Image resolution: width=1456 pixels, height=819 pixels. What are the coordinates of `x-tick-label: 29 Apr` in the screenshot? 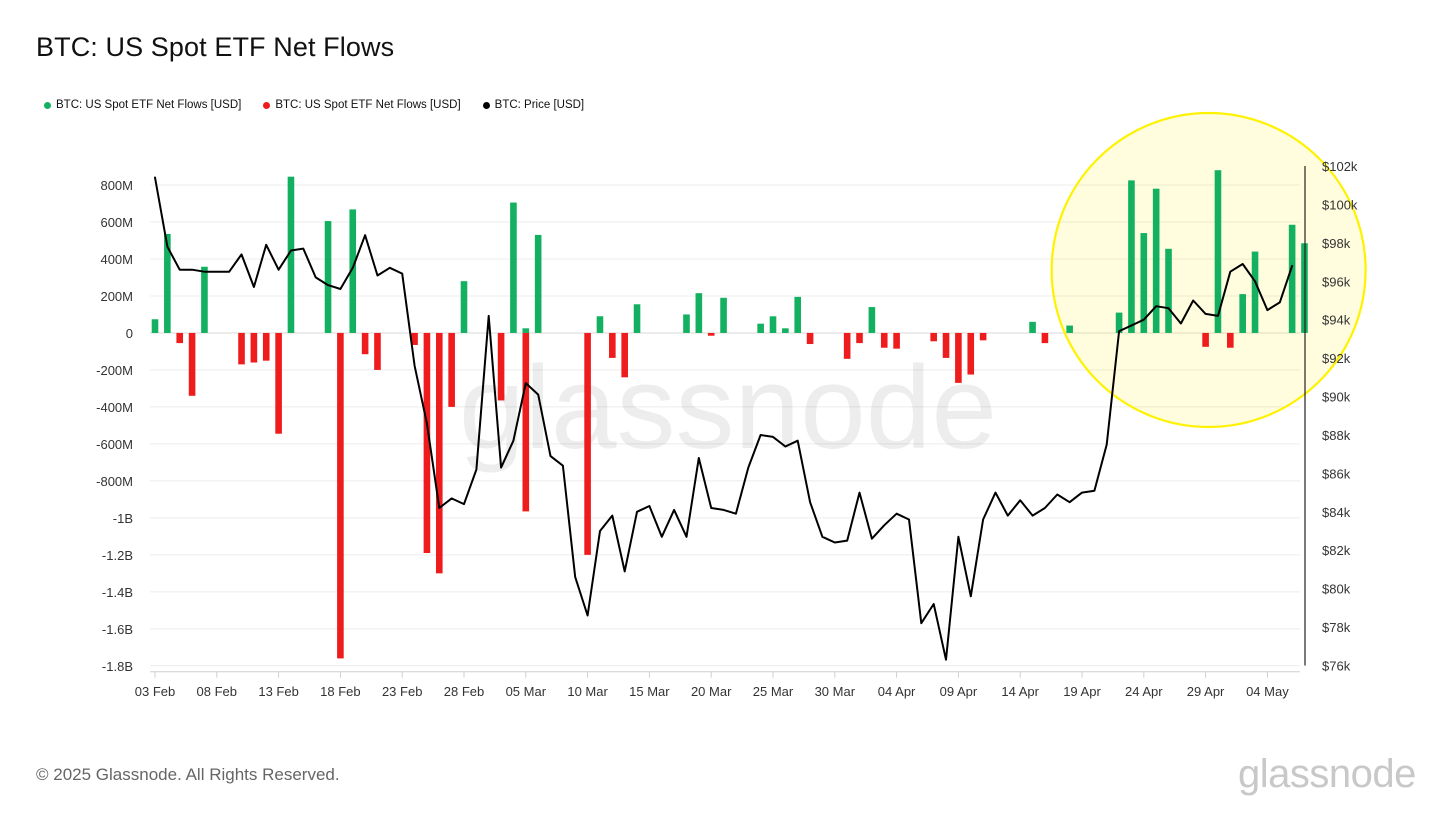 It's located at (1206, 691).